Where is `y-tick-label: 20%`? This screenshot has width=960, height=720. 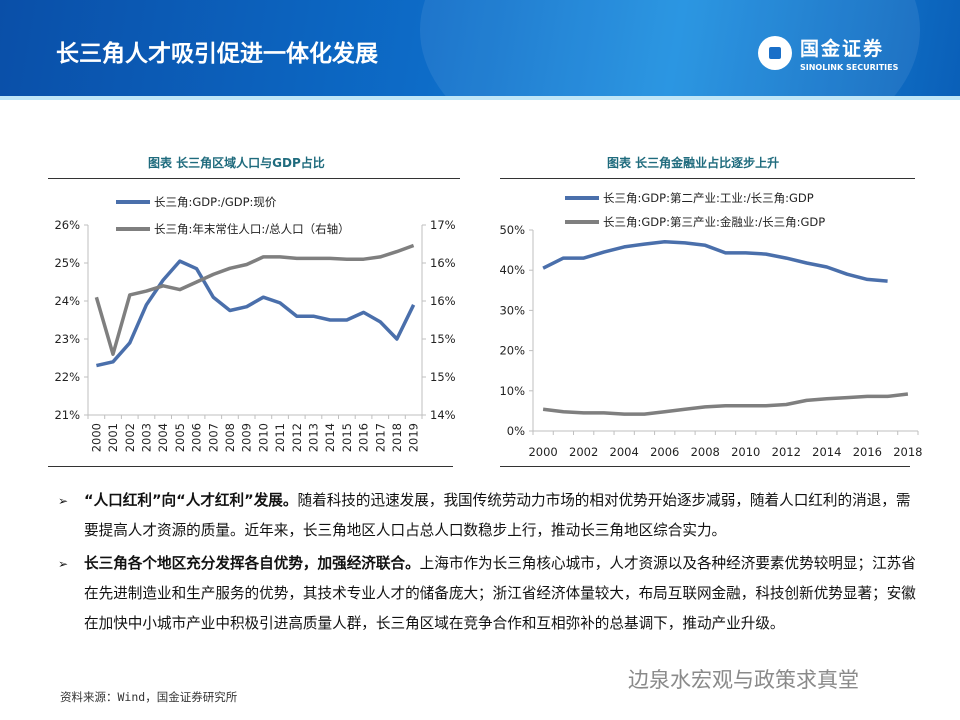 y-tick-label: 20% is located at coordinates (512, 351).